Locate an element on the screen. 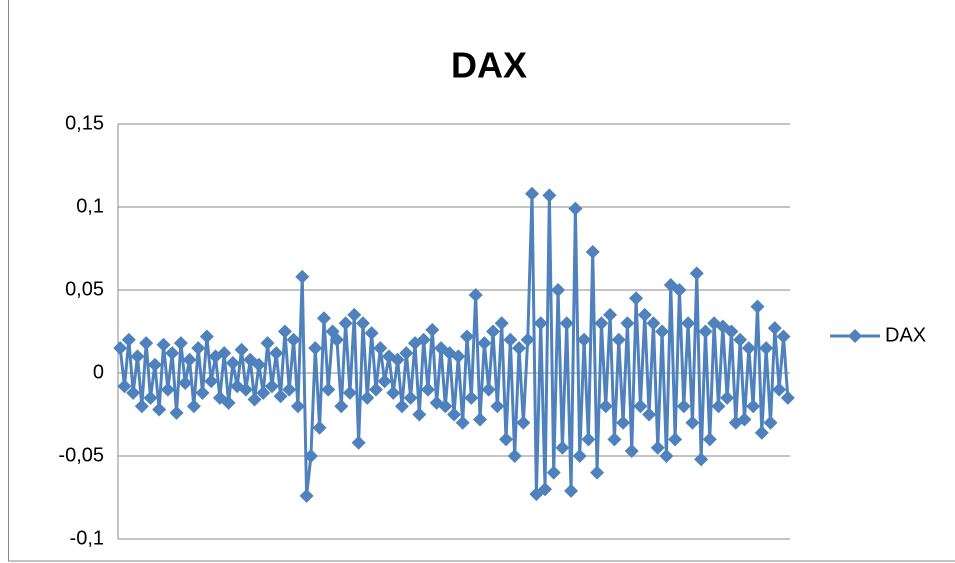 The width and height of the screenshot is (955, 563). y-tick-label: 0,05 is located at coordinates (84, 289).